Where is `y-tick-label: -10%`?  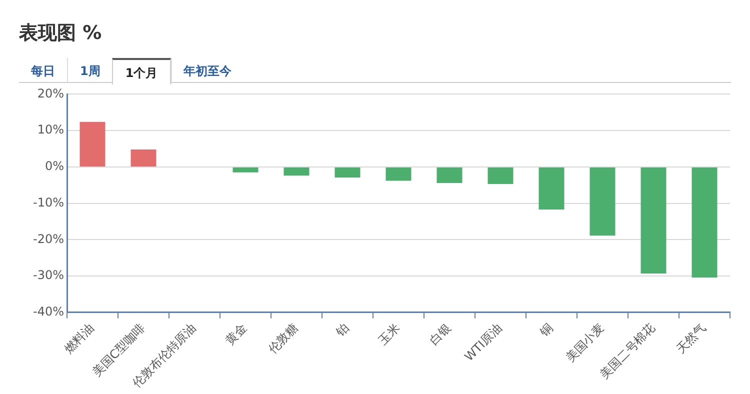
y-tick-label: -10% is located at coordinates (48, 202).